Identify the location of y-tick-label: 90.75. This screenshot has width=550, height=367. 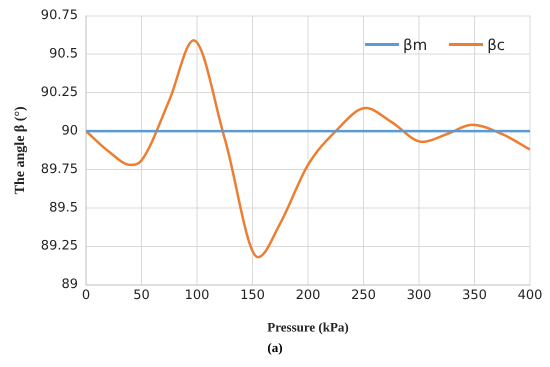
(59, 16).